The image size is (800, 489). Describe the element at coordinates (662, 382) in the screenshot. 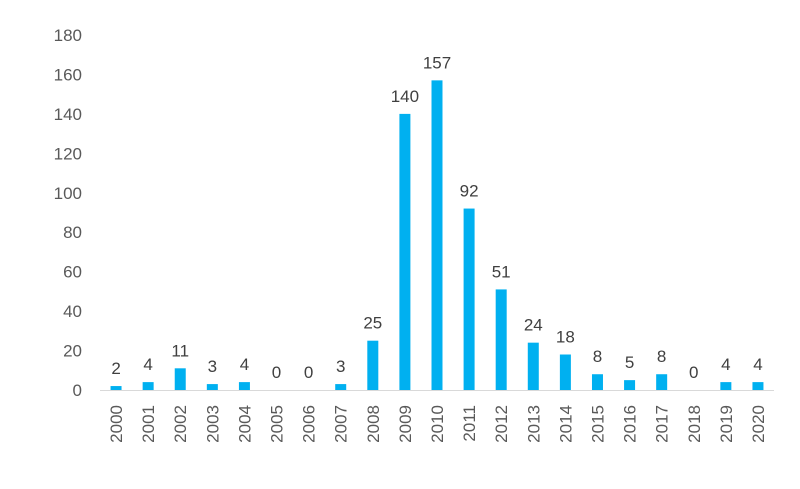

I see `bar-2017` at that location.